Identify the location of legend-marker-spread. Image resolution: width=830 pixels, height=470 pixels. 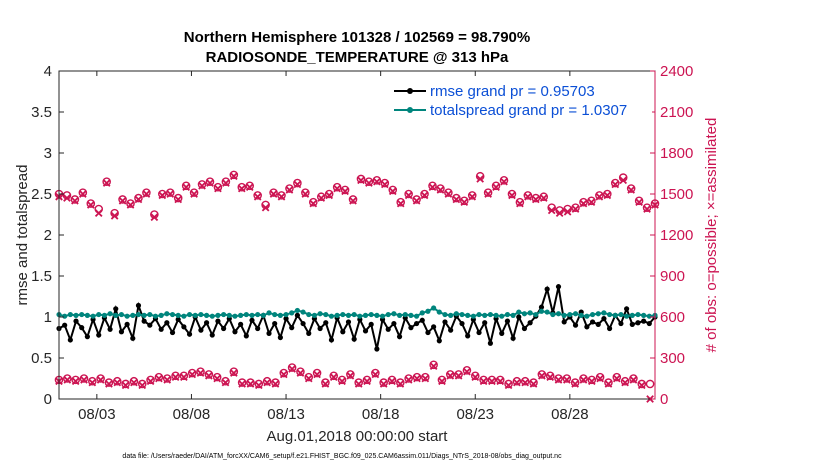
(410, 110).